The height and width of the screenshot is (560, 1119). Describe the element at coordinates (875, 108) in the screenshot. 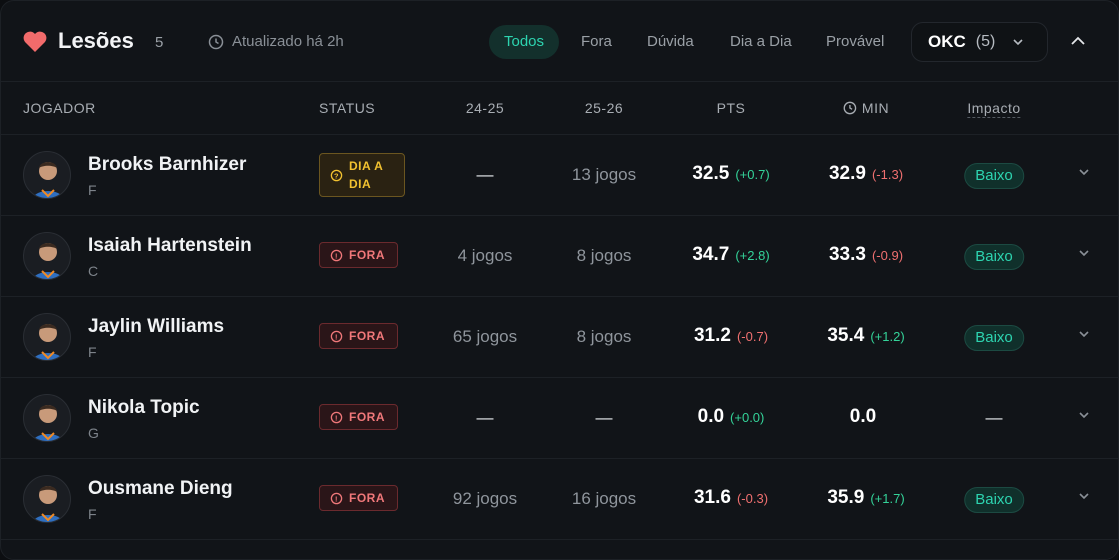

I see `col-min-label: MIN` at that location.